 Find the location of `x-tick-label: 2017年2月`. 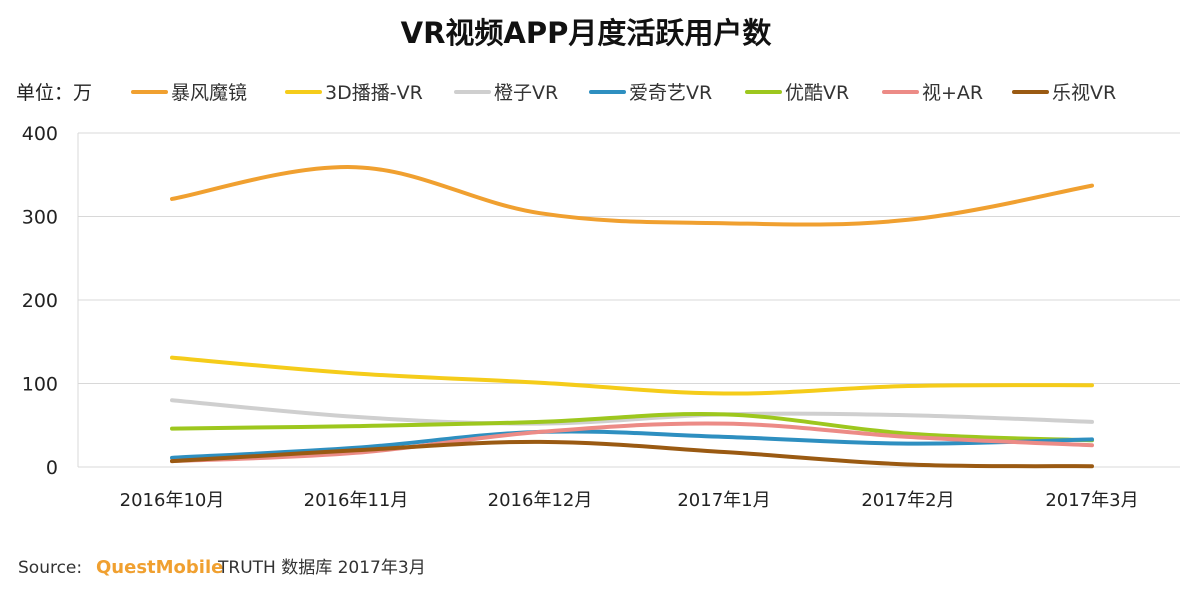

x-tick-label: 2017年2月 is located at coordinates (907, 500).